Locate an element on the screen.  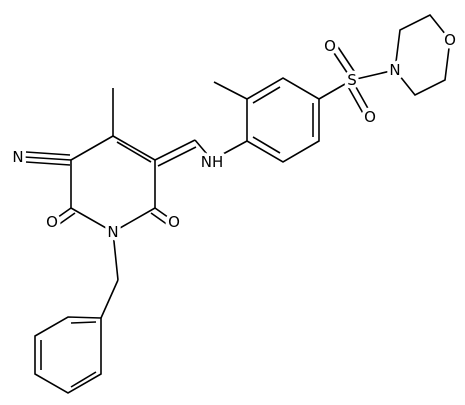
atom-label: S is located at coordinates (352, 80).